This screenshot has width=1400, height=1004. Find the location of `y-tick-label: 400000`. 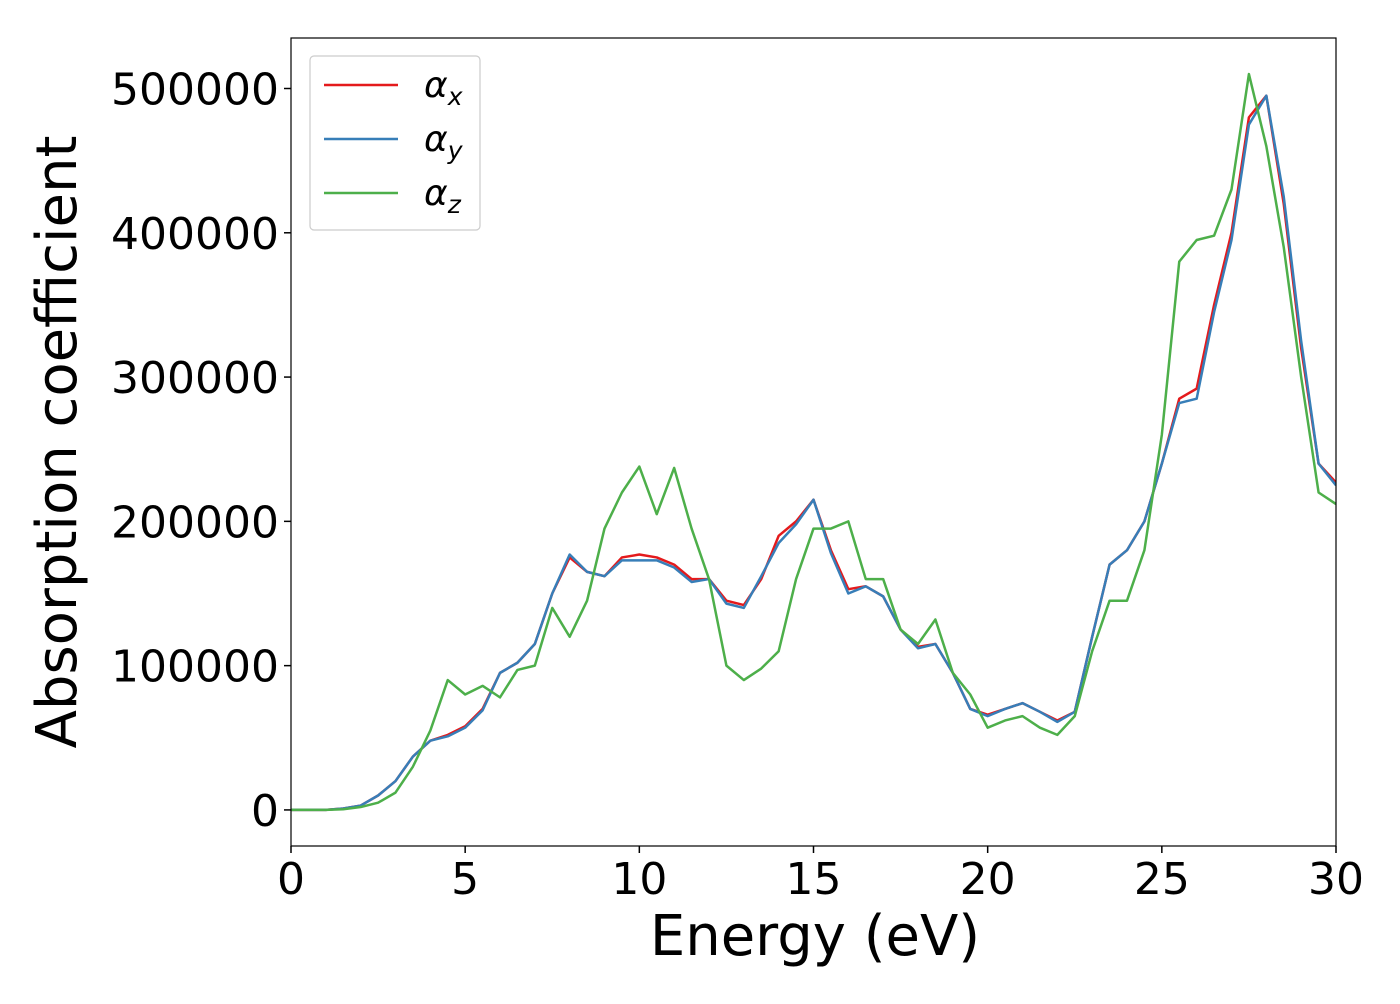

y-tick-label: 400000 is located at coordinates (195, 234).